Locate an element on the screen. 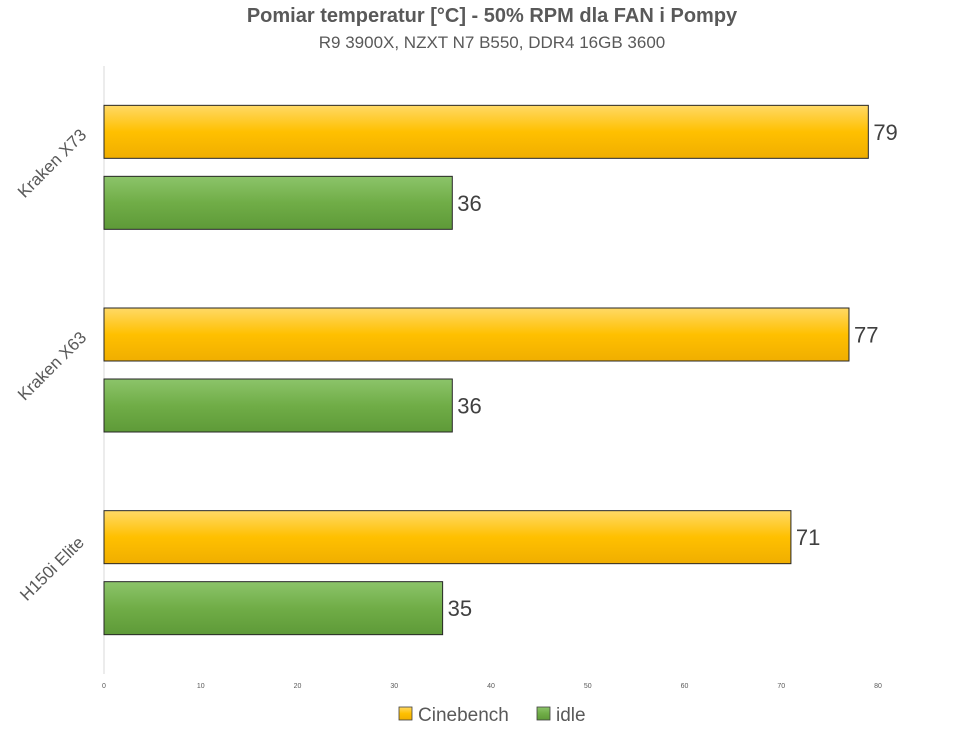  legend-swatch-cinebench is located at coordinates (405, 713).